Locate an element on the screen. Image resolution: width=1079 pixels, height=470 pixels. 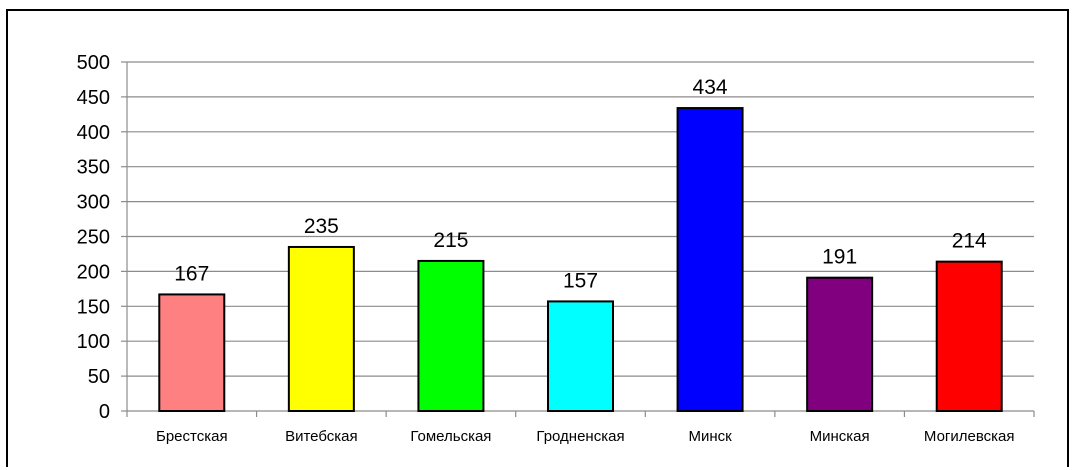
y-tick-label: 250 is located at coordinates (93, 238).